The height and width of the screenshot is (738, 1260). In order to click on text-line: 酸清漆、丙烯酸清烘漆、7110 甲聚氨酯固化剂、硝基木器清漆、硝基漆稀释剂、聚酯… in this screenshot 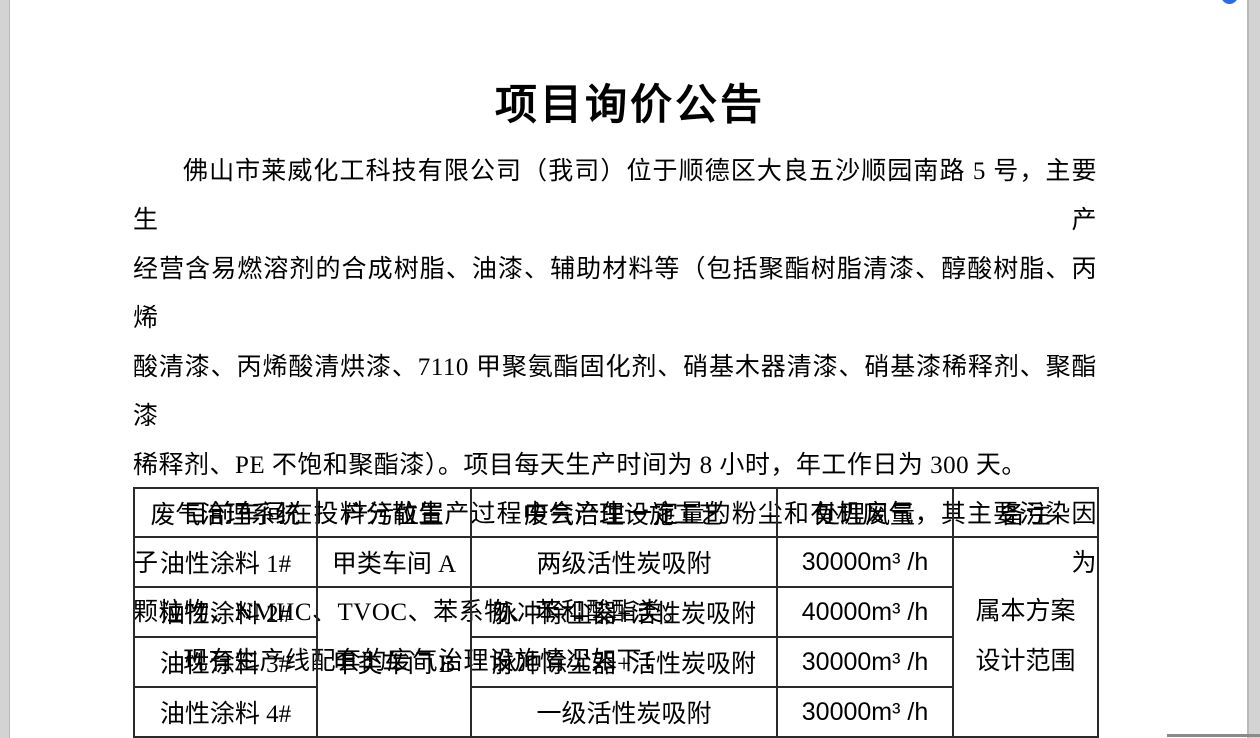, I will do `click(615, 392)`.